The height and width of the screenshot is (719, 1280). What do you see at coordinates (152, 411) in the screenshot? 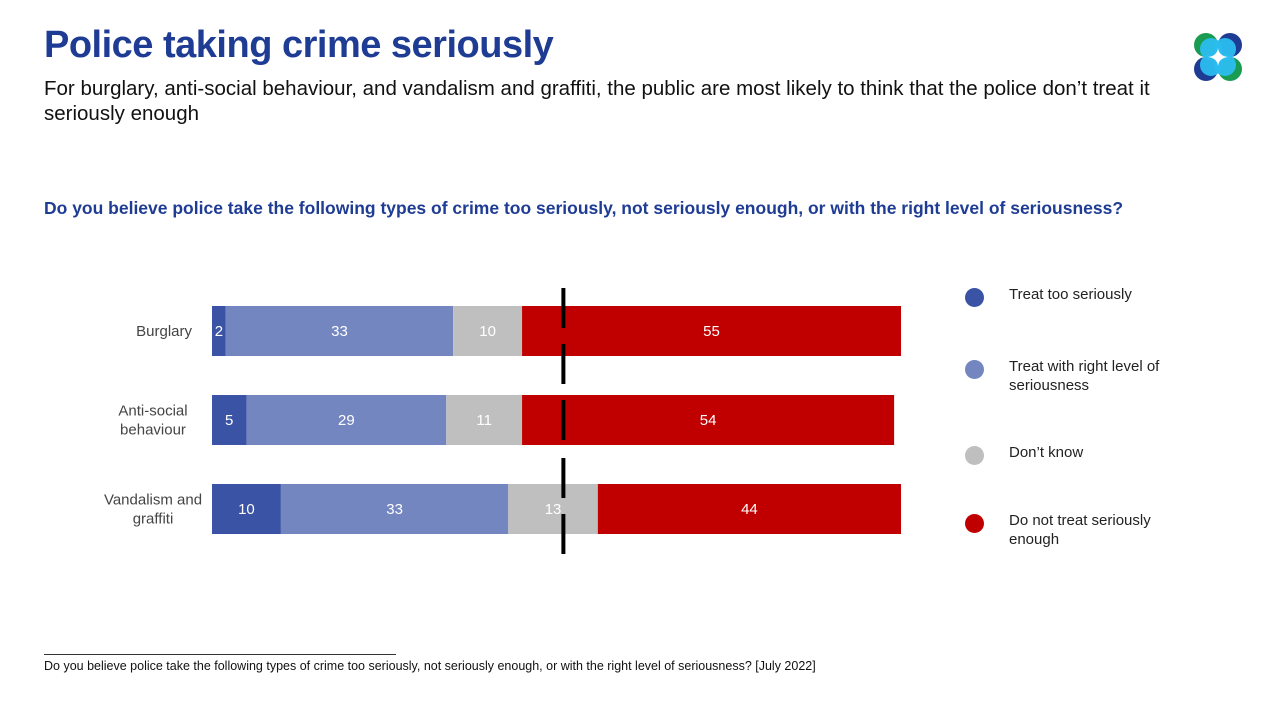
I see `category-label: Anti-social` at bounding box center [152, 411].